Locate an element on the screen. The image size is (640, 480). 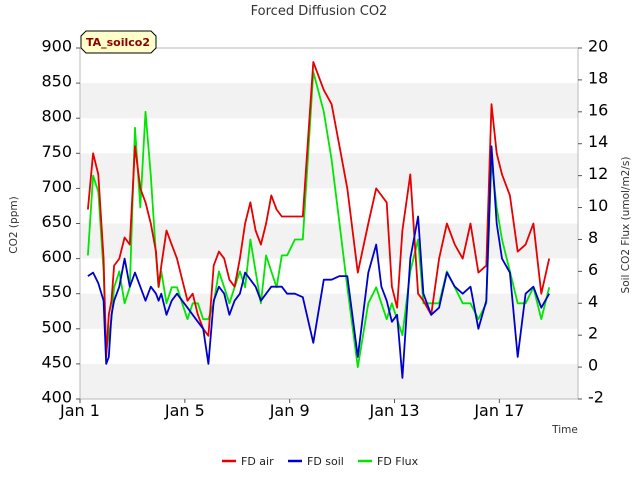
left-tick-label: 400 is located at coordinates (56, 397).